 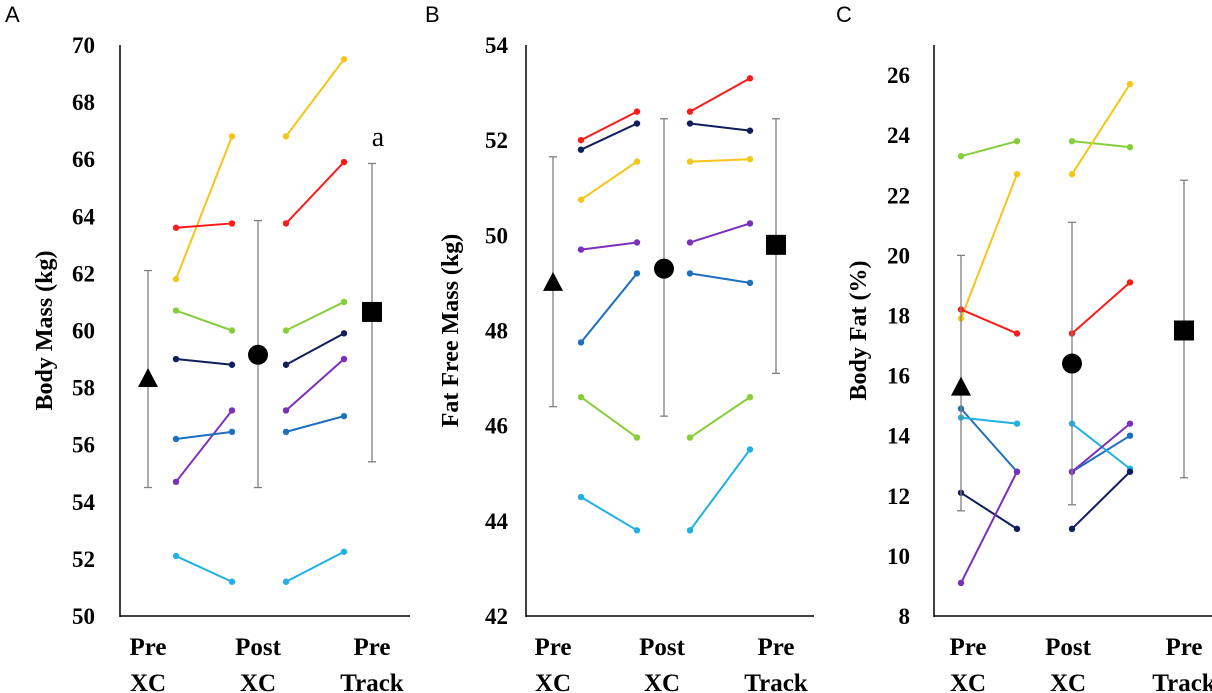 I want to click on y-tick-label: 60, so click(x=83, y=331).